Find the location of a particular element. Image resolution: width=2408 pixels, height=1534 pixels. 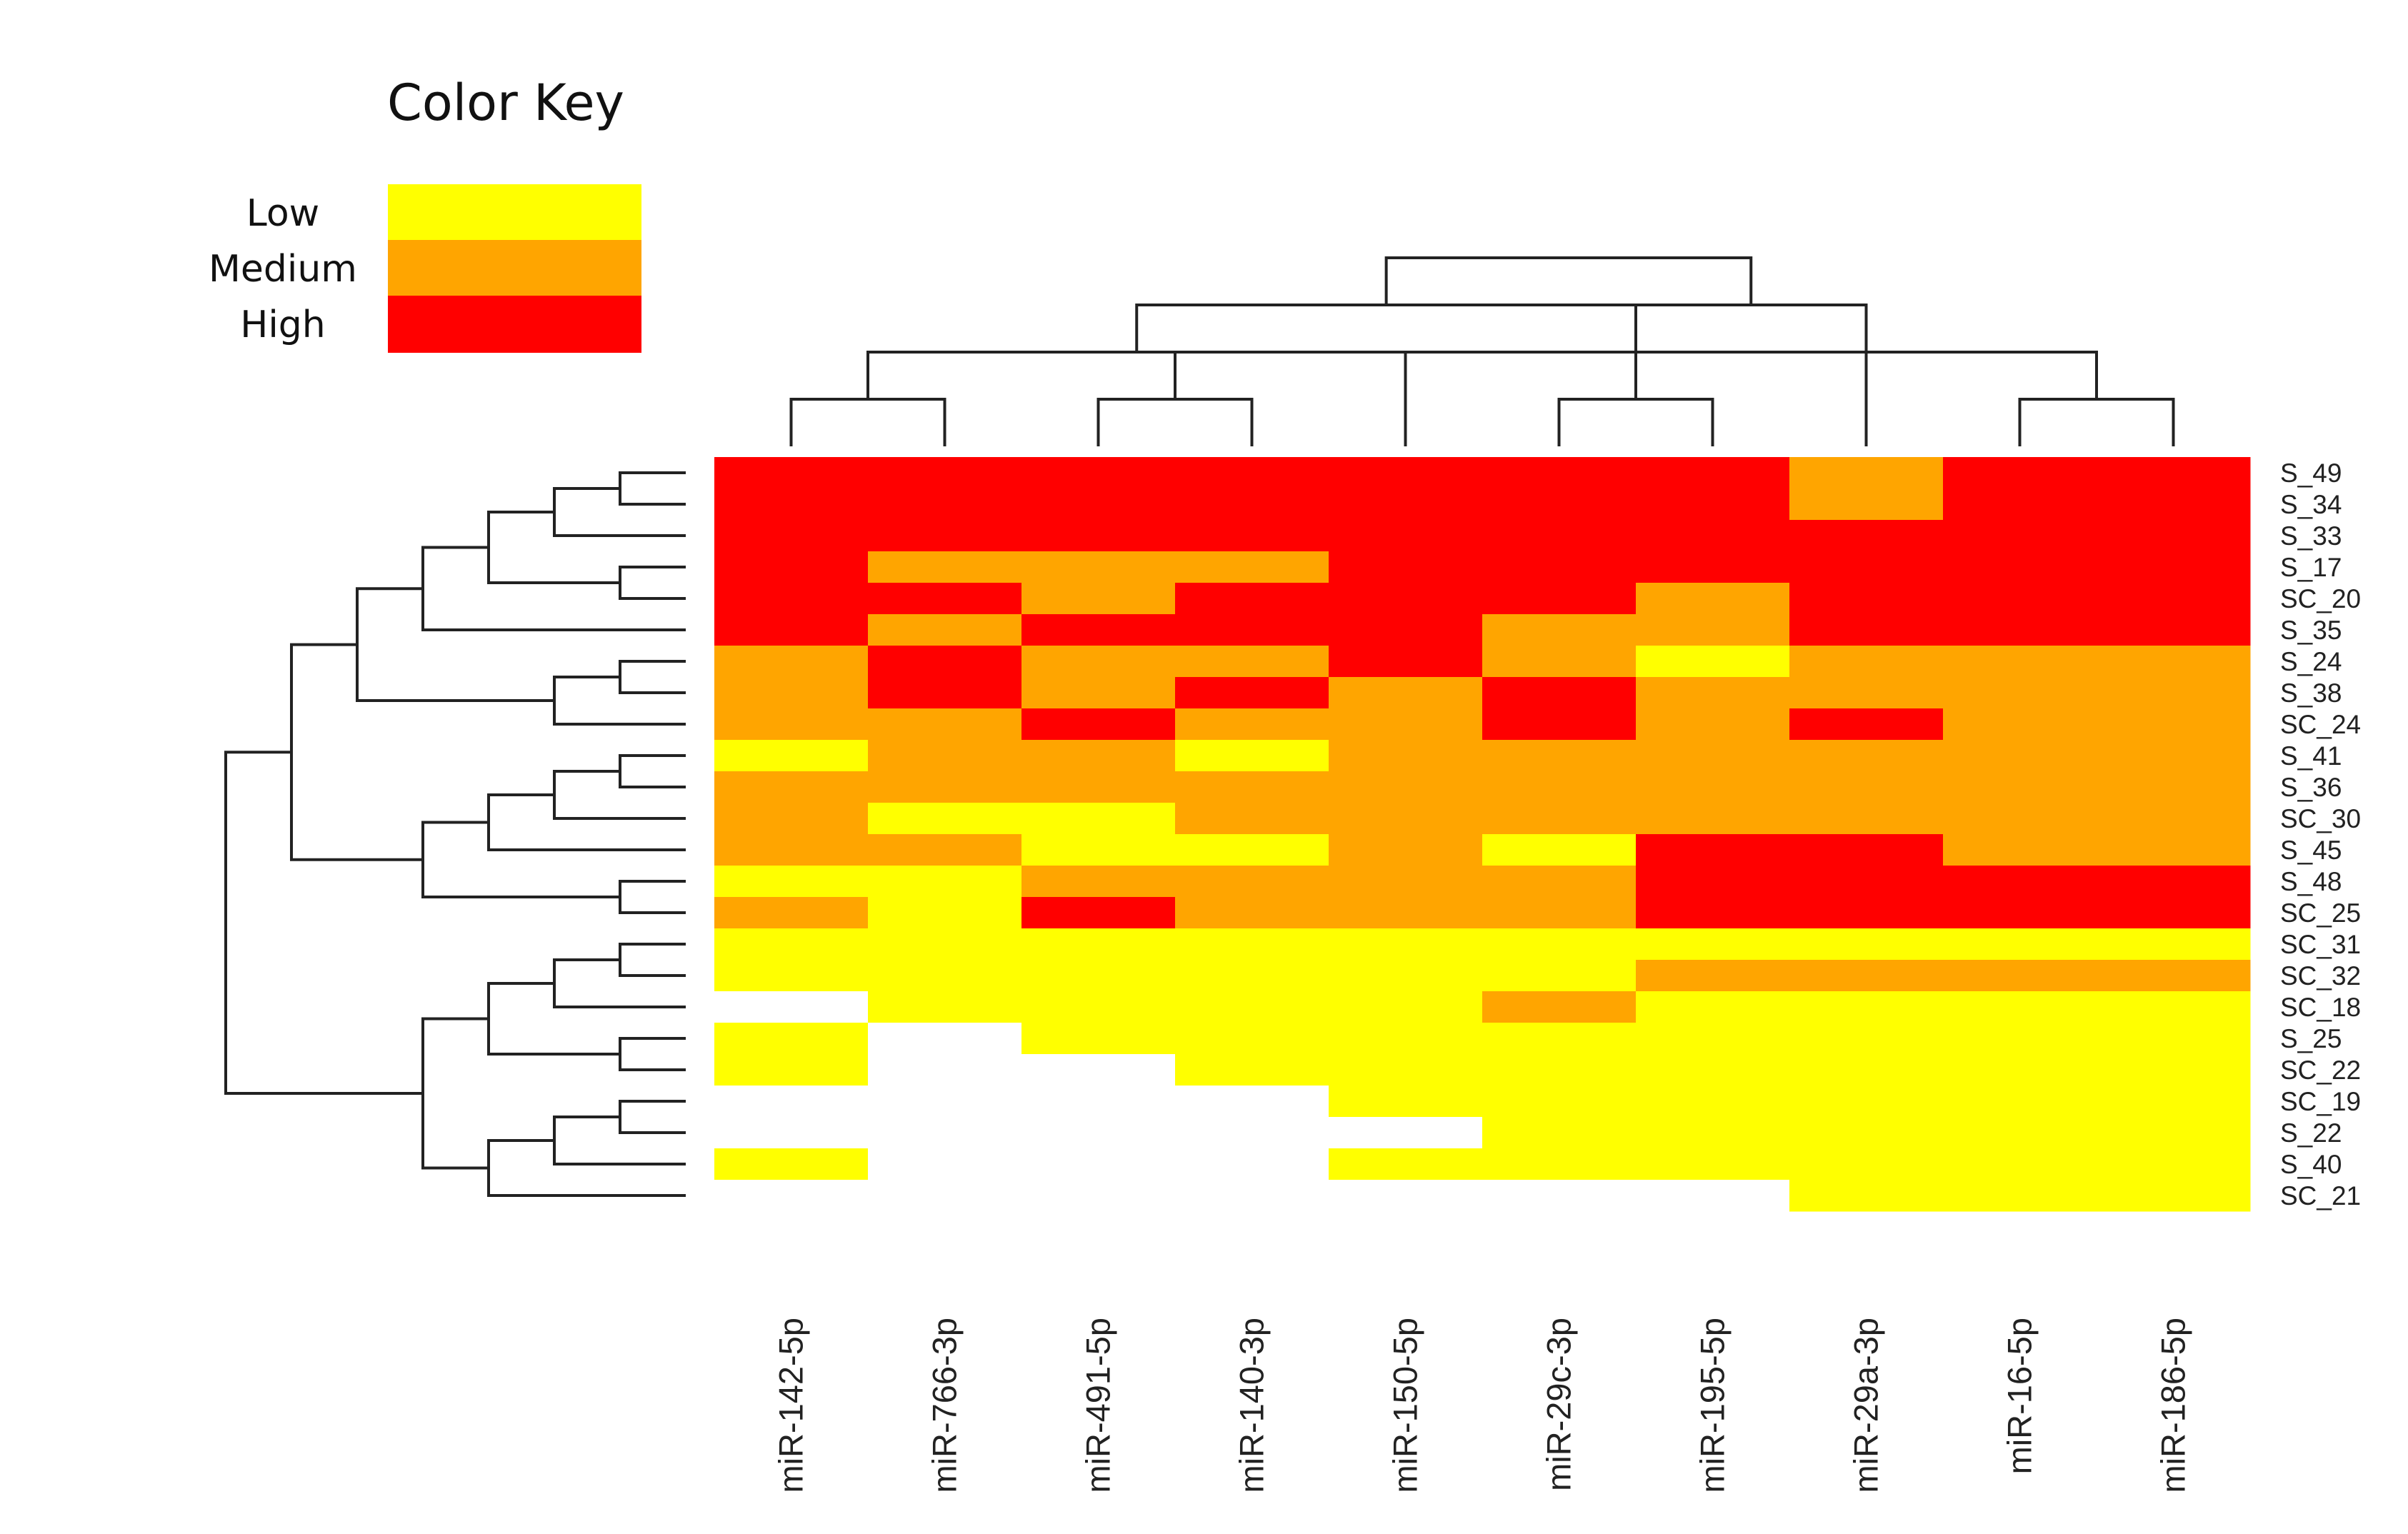

column-label: miR-29a-3p is located at coordinates (1866, 1406).